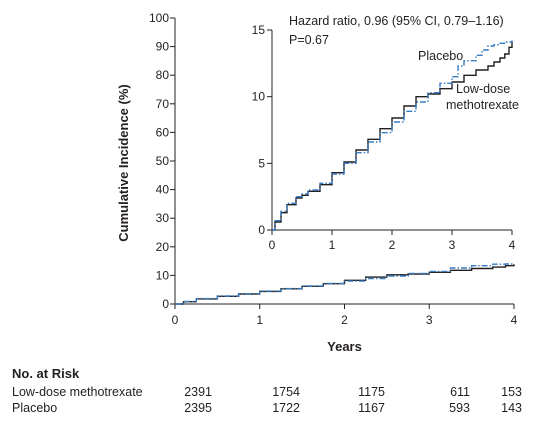  What do you see at coordinates (332, 245) in the screenshot?
I see `inset-x-tick-label: 1` at bounding box center [332, 245].